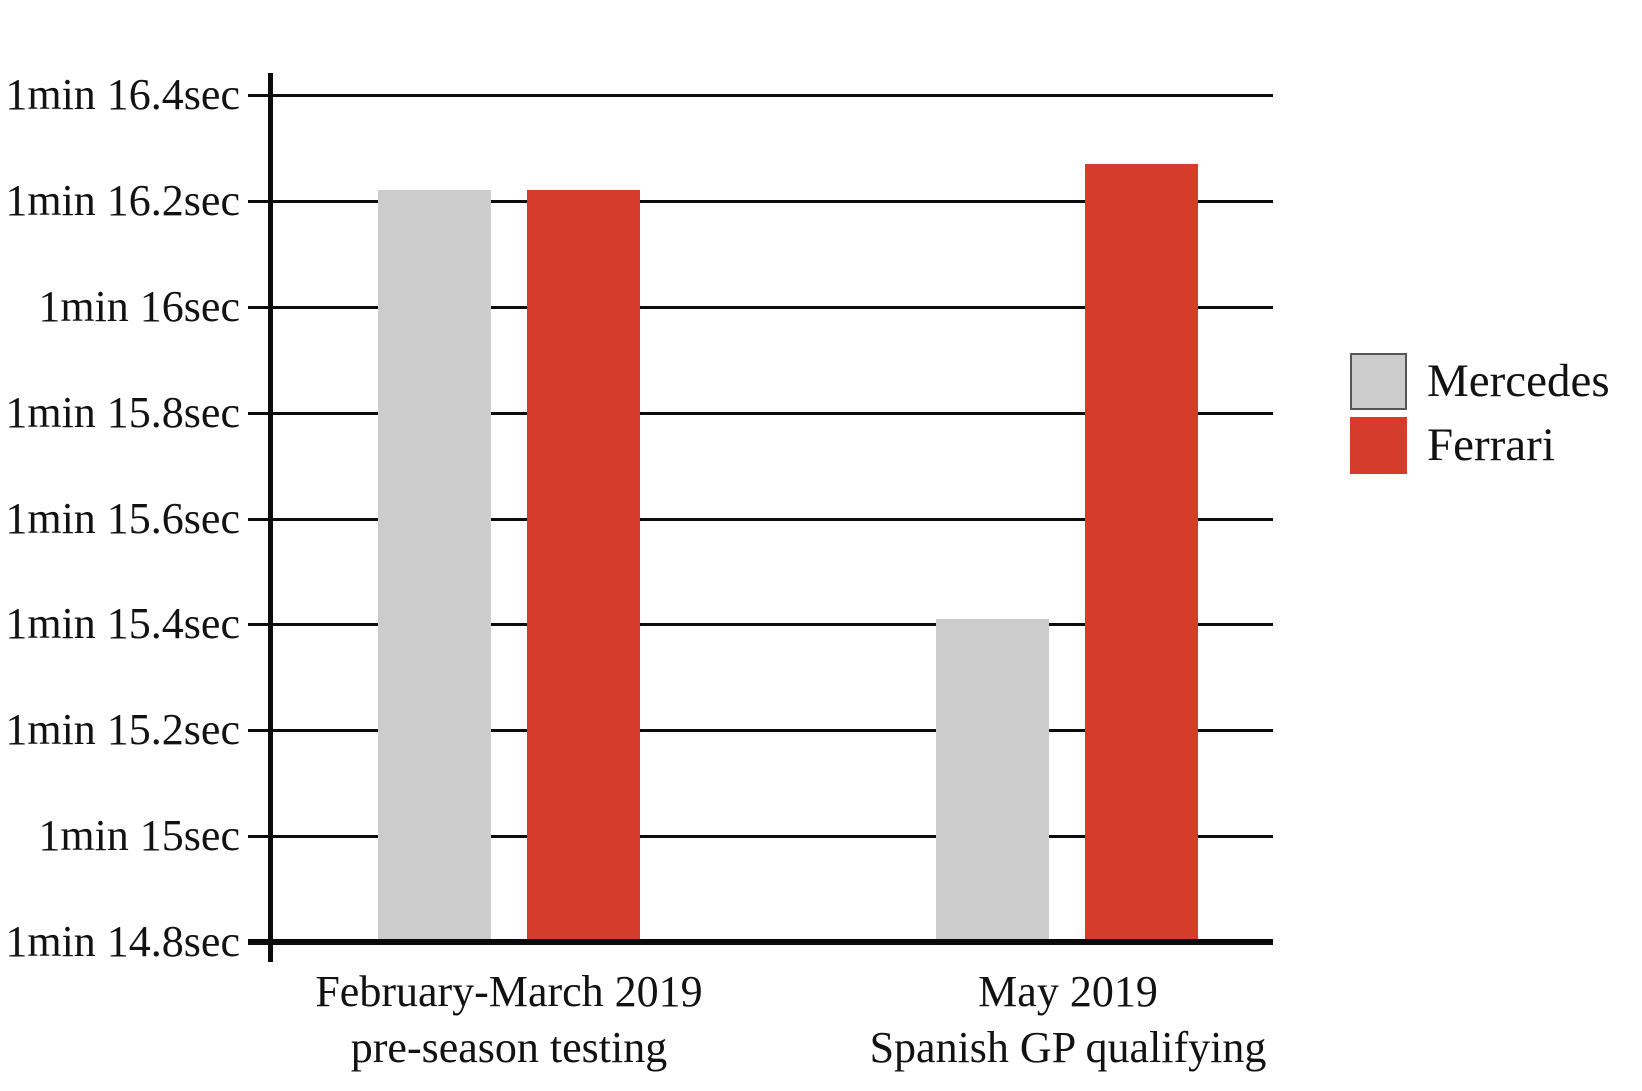 The height and width of the screenshot is (1091, 1642). I want to click on y-tick-label: 1min 15.8sec, so click(122, 412).